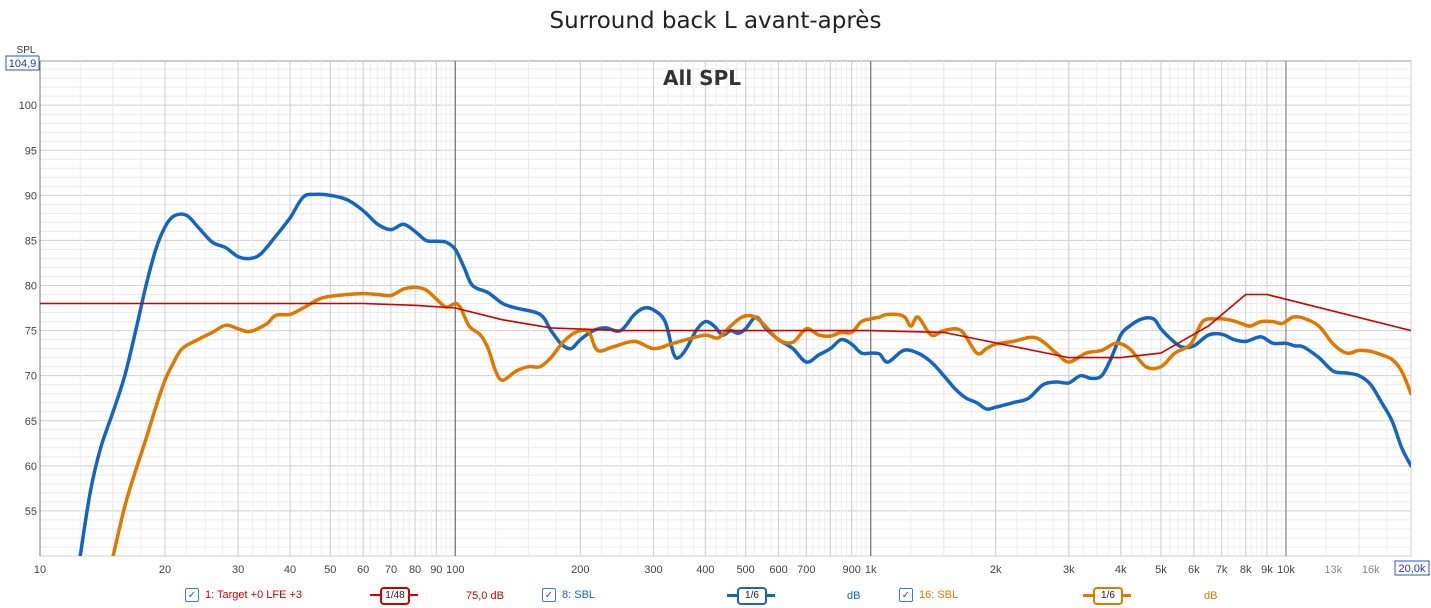 Image resolution: width=1431 pixels, height=608 pixels. Describe the element at coordinates (705, 570) in the screenshot. I see `x-tick-label: 400` at that location.